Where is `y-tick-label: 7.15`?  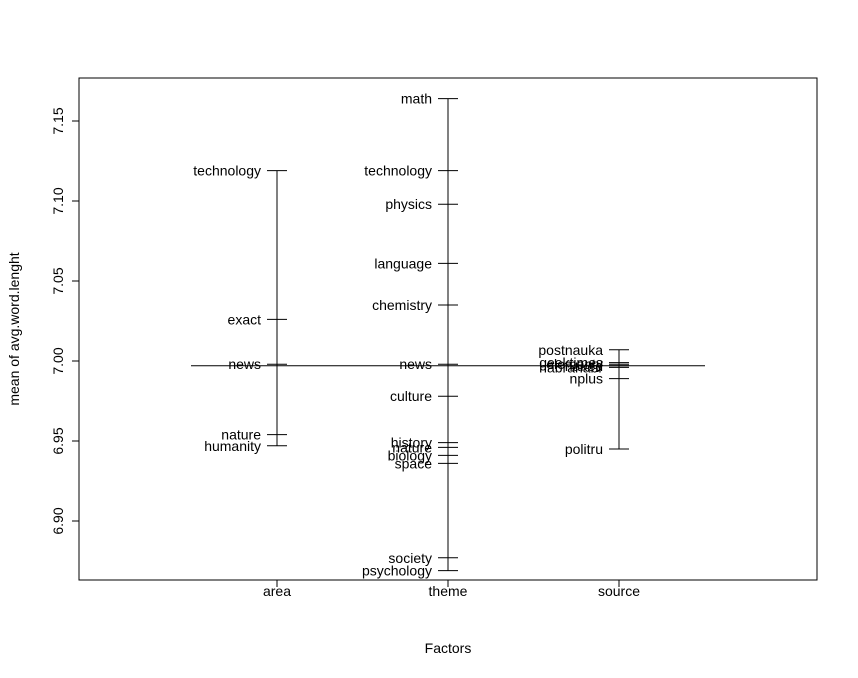 y-tick-label: 7.15 is located at coordinates (58, 120).